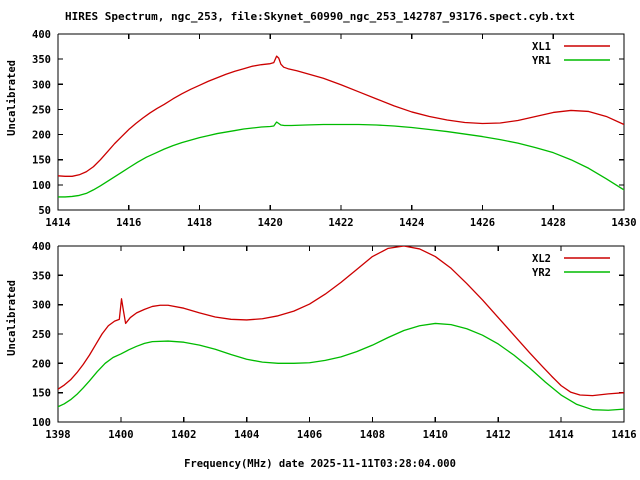  I want to click on legend-label-yr2: YR2, so click(541, 273).